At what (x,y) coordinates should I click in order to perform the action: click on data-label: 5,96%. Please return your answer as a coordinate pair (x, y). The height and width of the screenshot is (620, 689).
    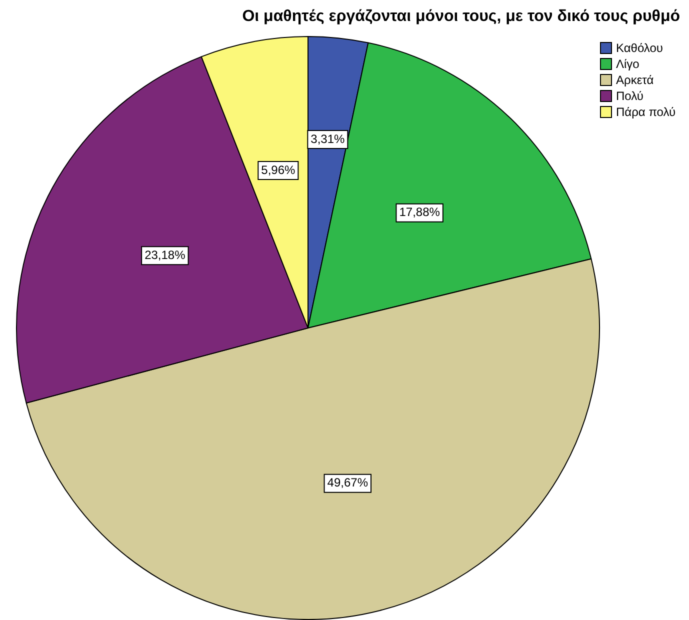
    Looking at the image, I should click on (278, 169).